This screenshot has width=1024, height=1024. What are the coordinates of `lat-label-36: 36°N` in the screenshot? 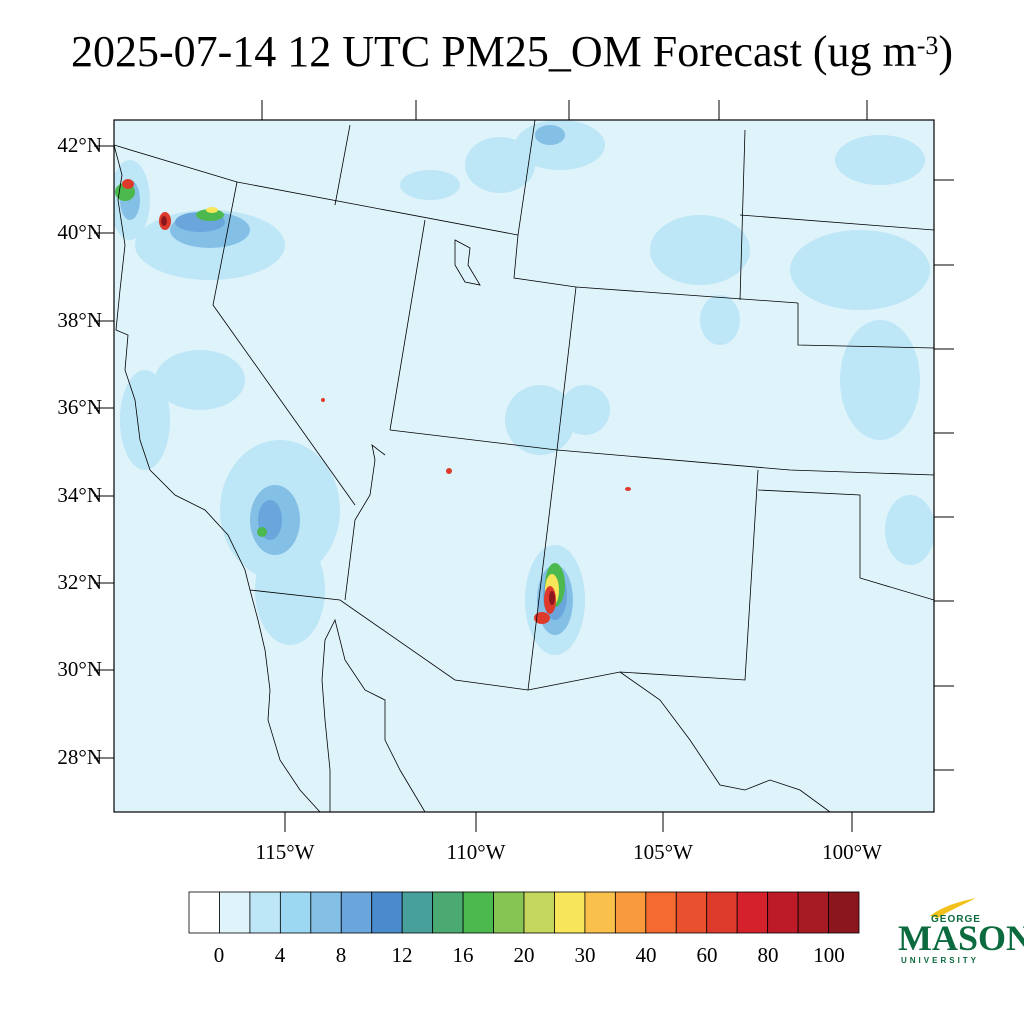 It's located at (79, 407).